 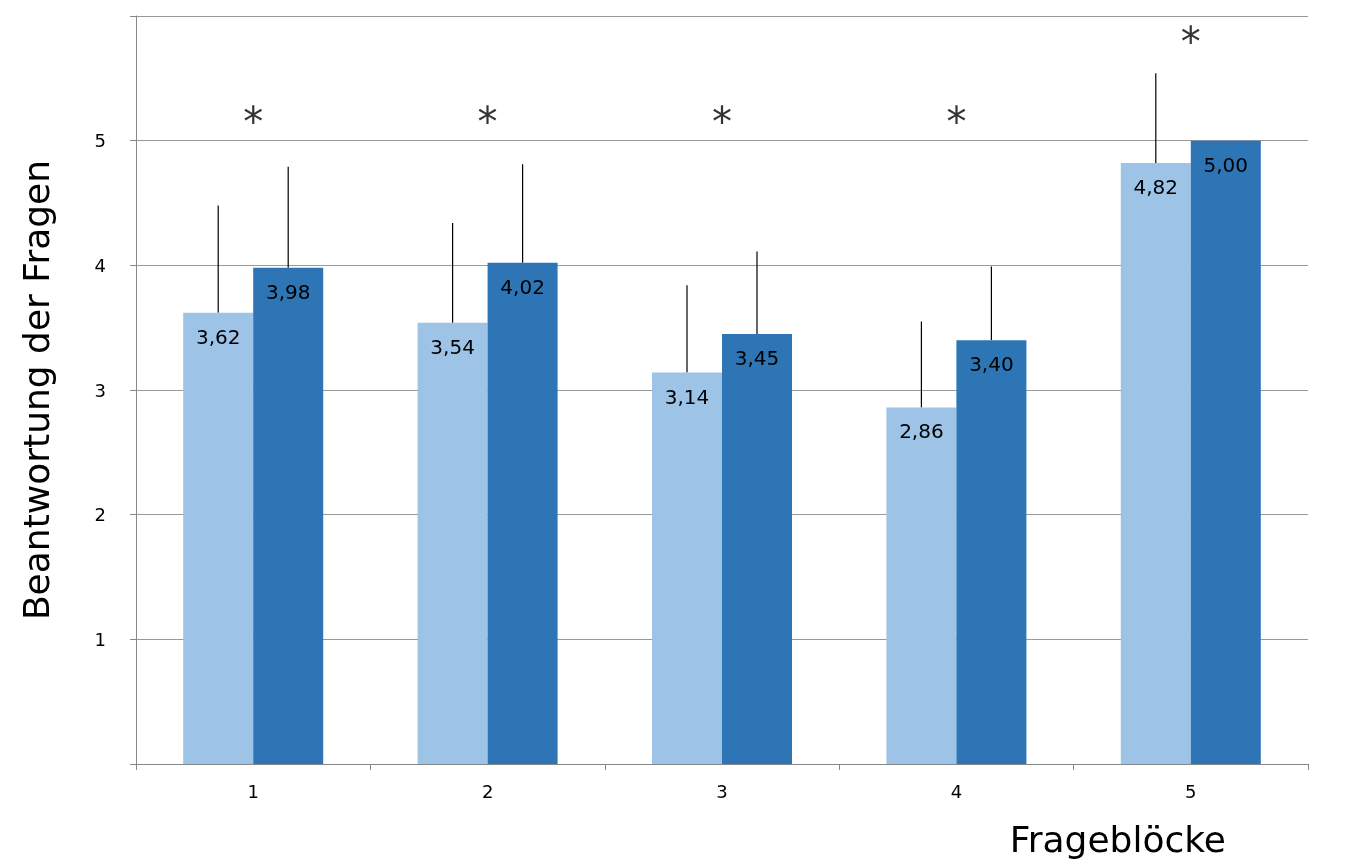 I want to click on x-axis-title: Frageblöcke, so click(x=1118, y=839).